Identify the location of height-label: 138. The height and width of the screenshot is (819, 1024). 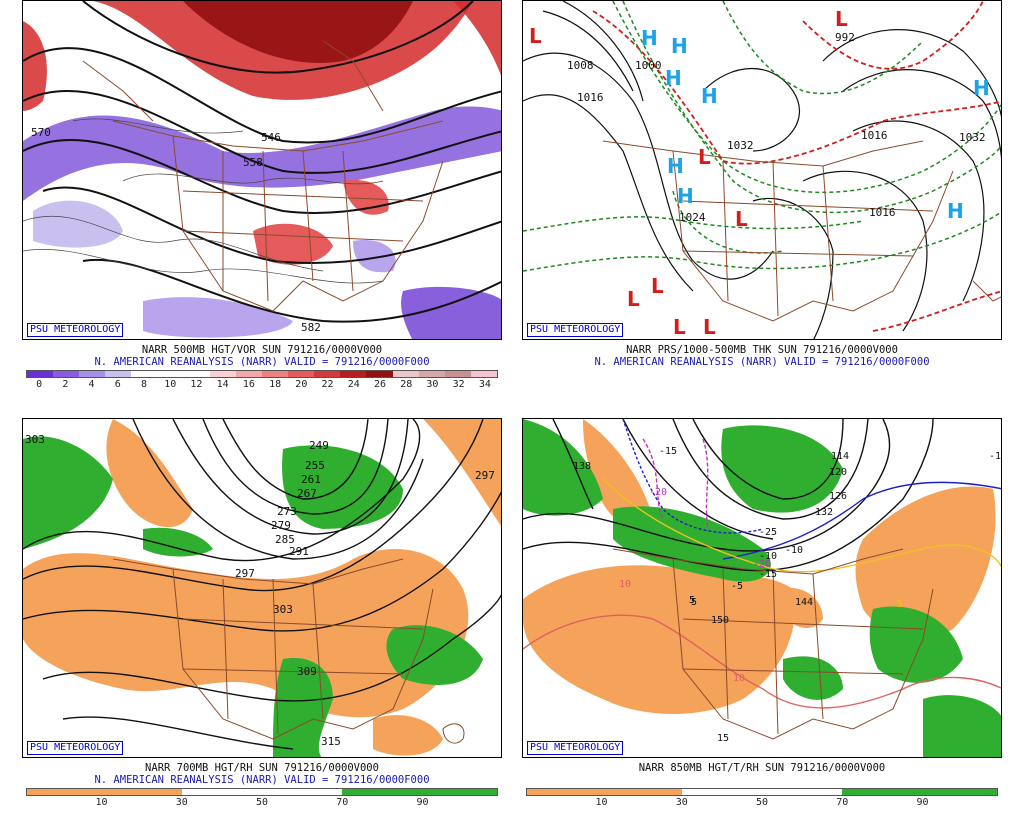
(582, 466).